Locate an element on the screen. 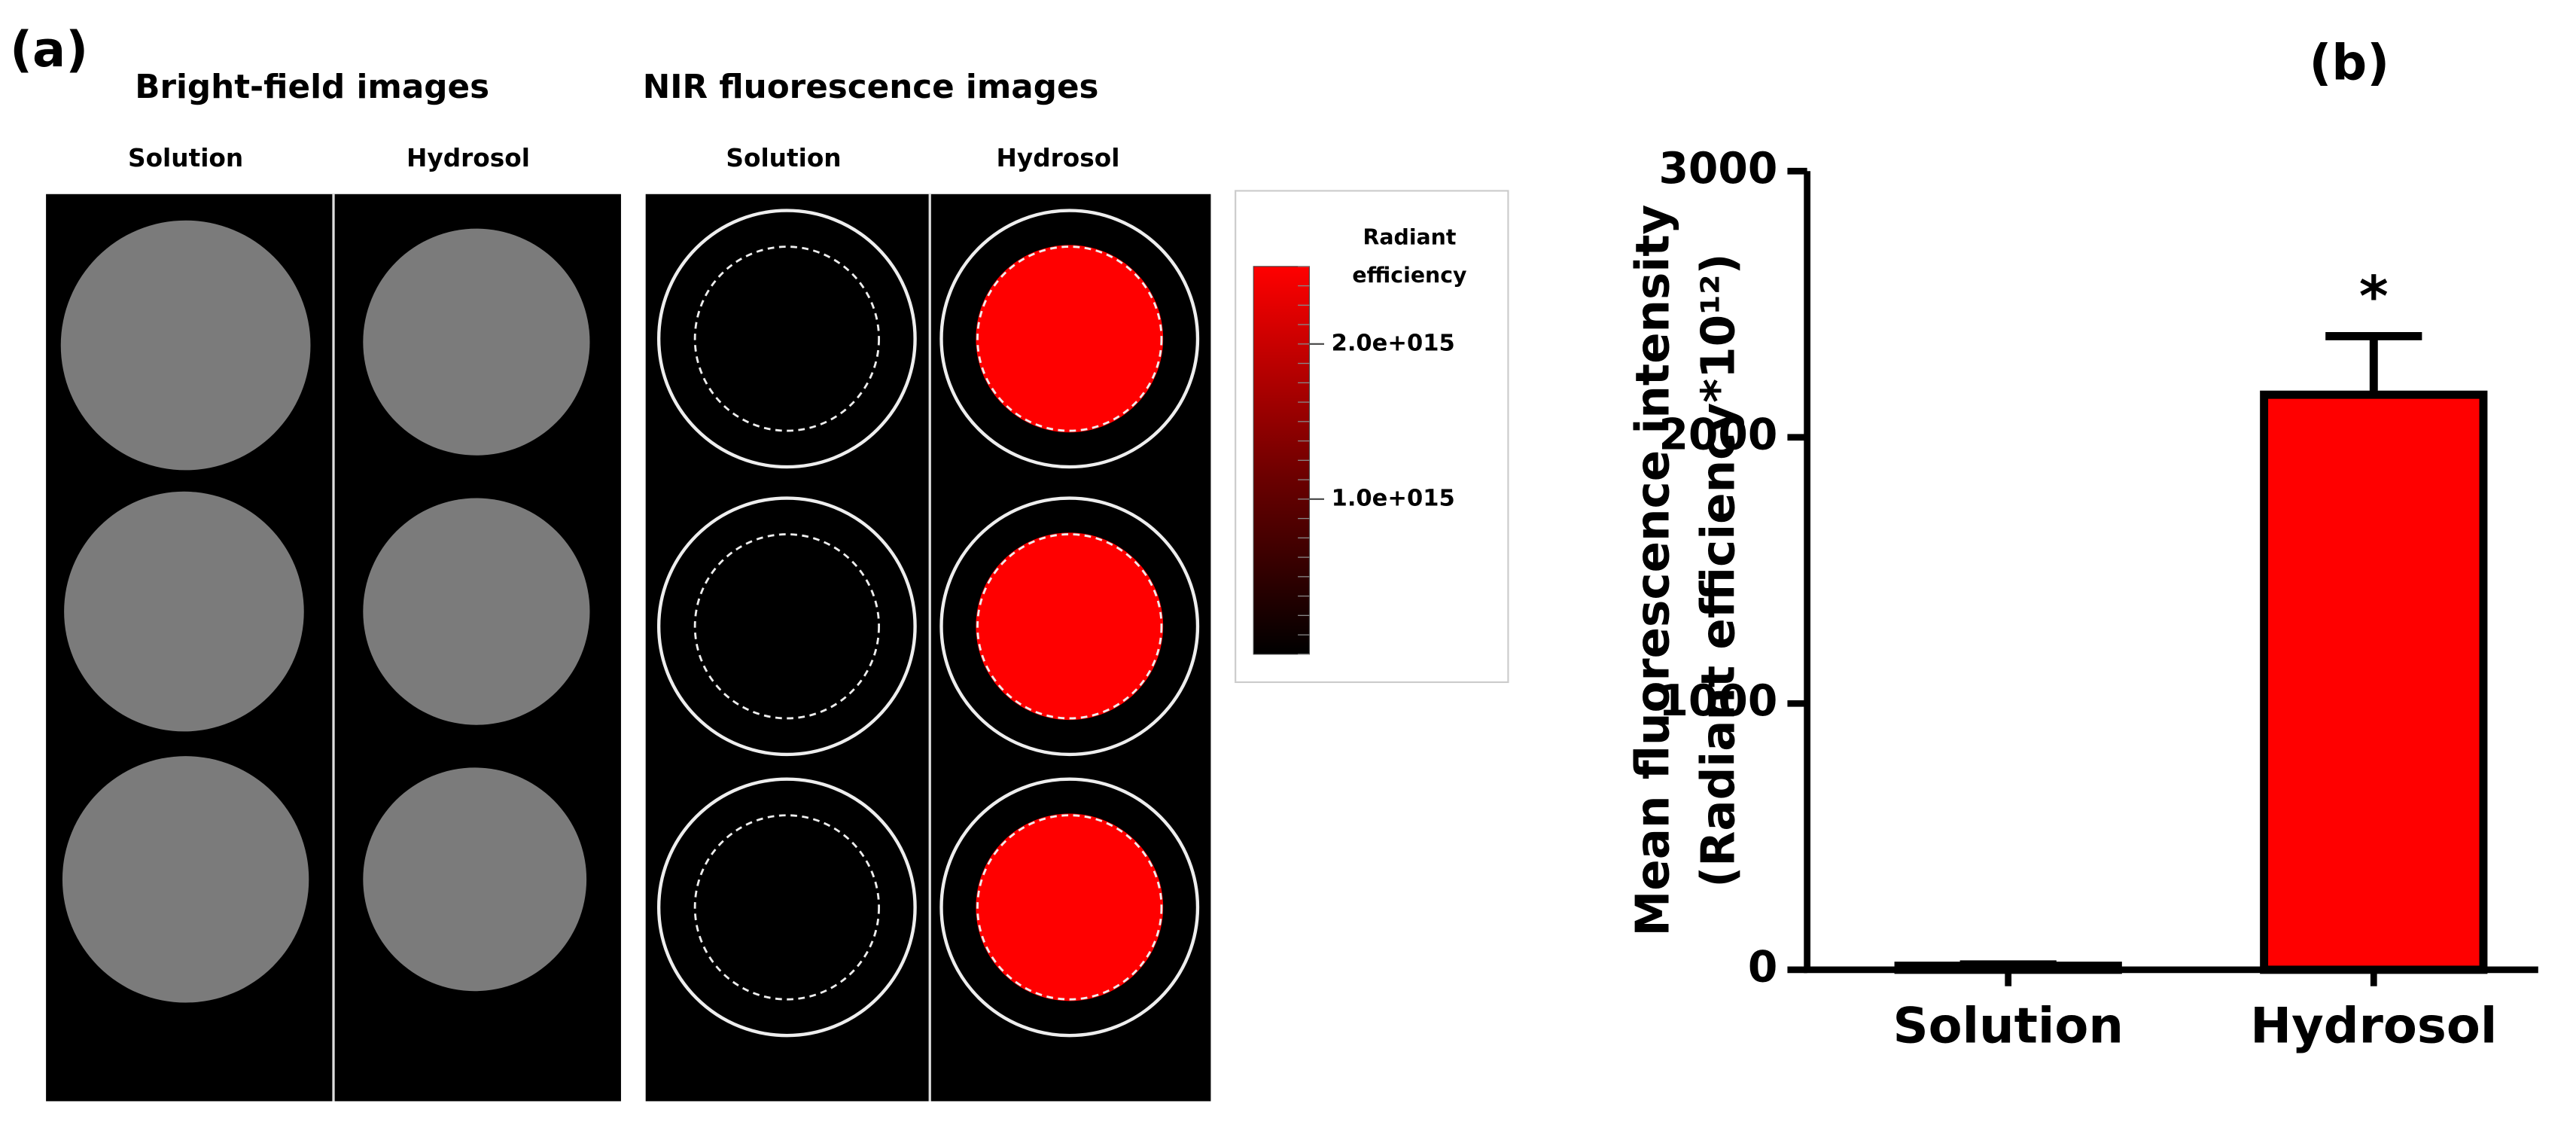 Image resolution: width=2576 pixels, height=1131 pixels. y-tick-label: 3000 is located at coordinates (1717, 169).